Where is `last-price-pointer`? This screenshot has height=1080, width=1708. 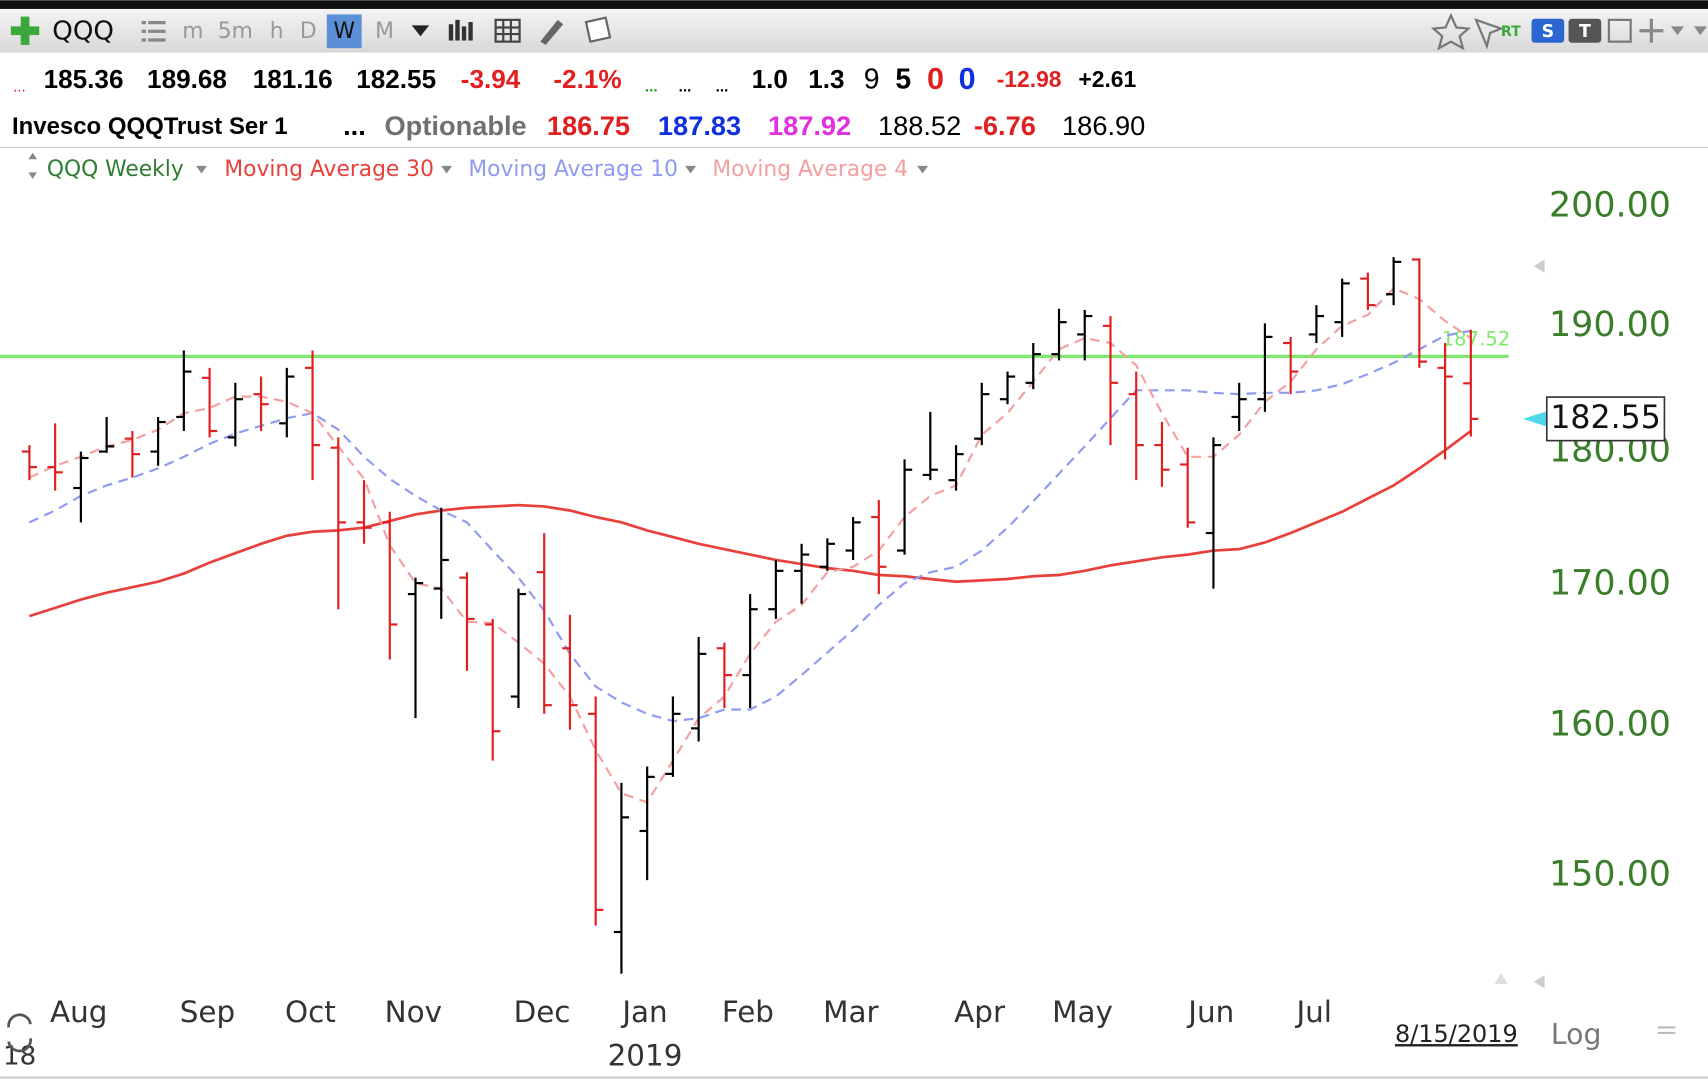 last-price-pointer is located at coordinates (1534, 419).